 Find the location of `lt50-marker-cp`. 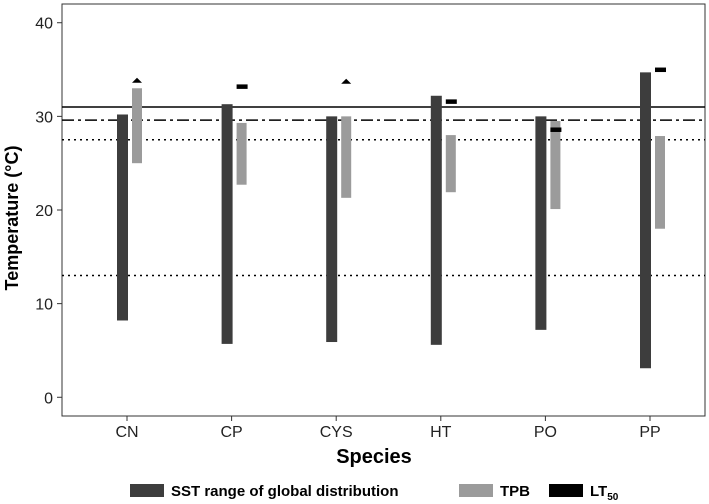

lt50-marker-cp is located at coordinates (242, 86).